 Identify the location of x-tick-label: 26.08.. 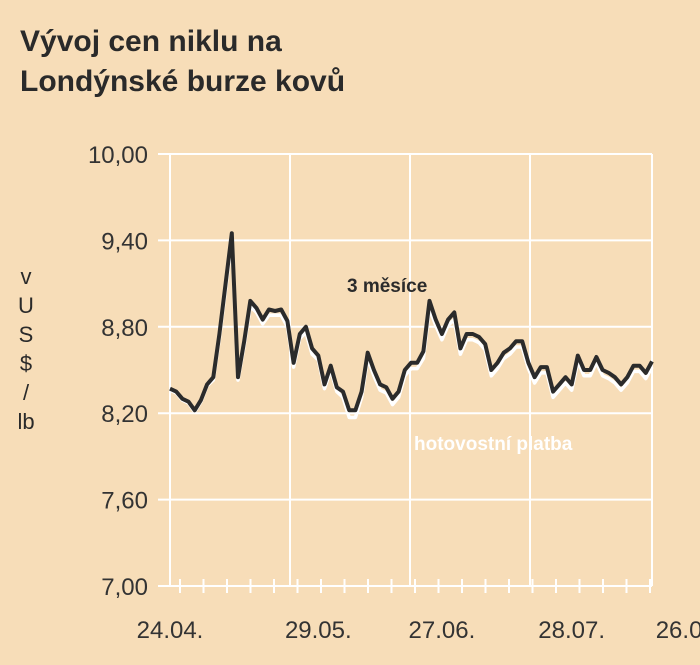
(678, 630).